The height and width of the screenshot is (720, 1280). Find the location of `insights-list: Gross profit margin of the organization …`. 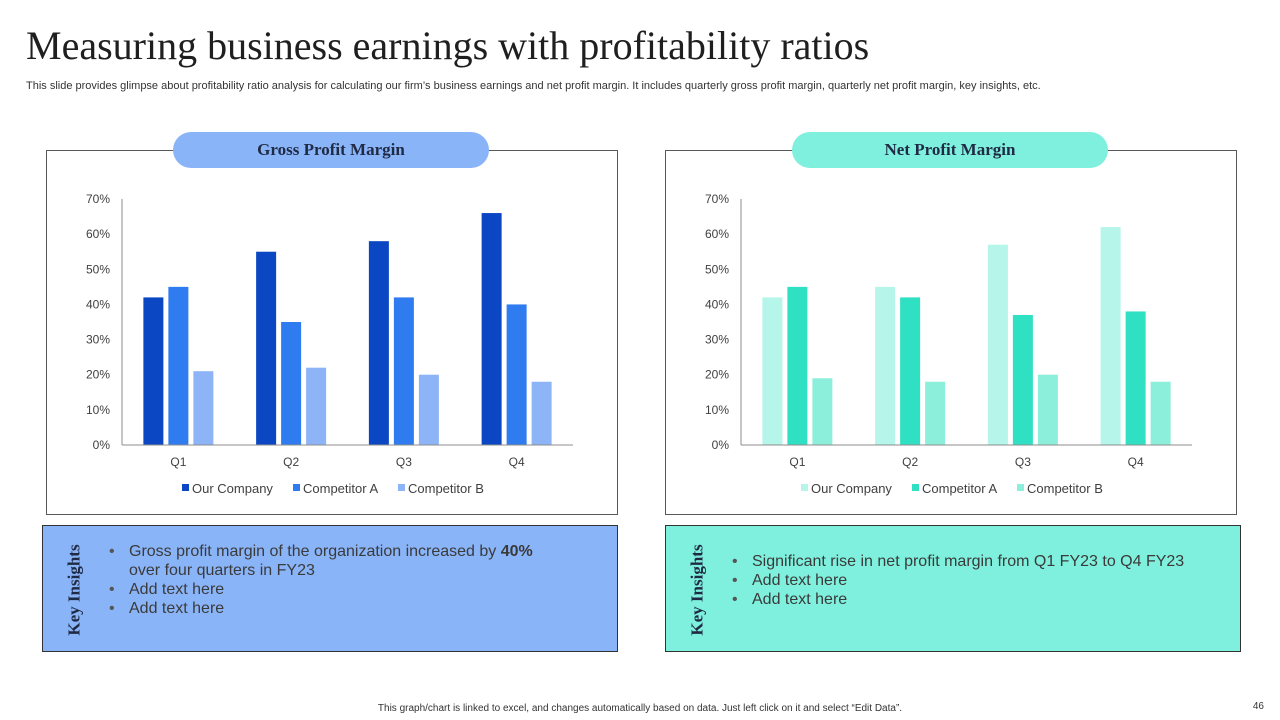

insights-list: Gross profit margin of the organization … is located at coordinates (349, 580).